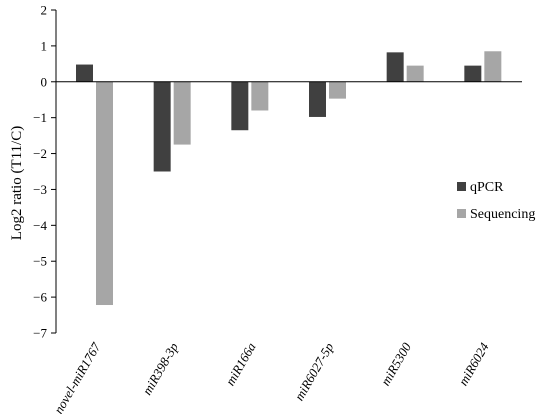 The height and width of the screenshot is (414, 550). What do you see at coordinates (317, 99) in the screenshot?
I see `bar-qpcr-mir6027-5p` at bounding box center [317, 99].